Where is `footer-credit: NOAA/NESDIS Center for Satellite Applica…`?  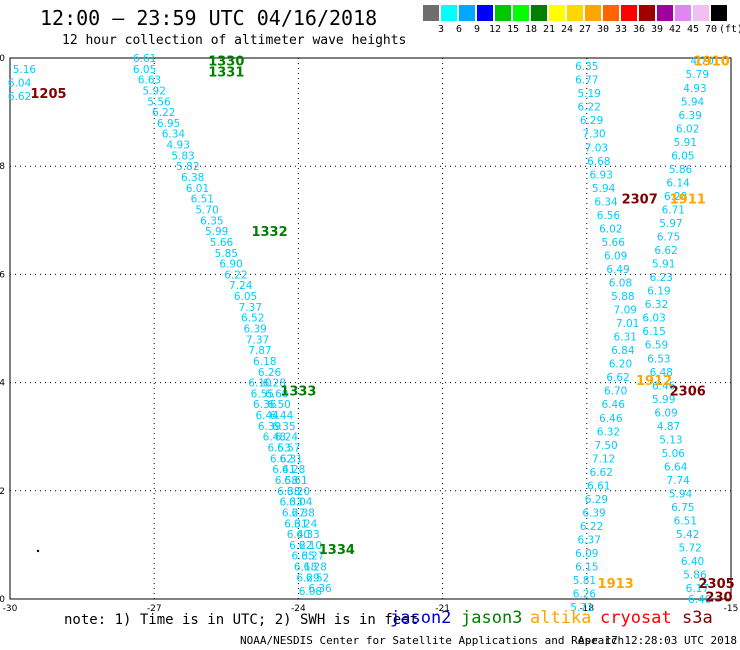
footer-credit: NOAA/NESDIS Center for Satellite Applica… is located at coordinates (432, 640).